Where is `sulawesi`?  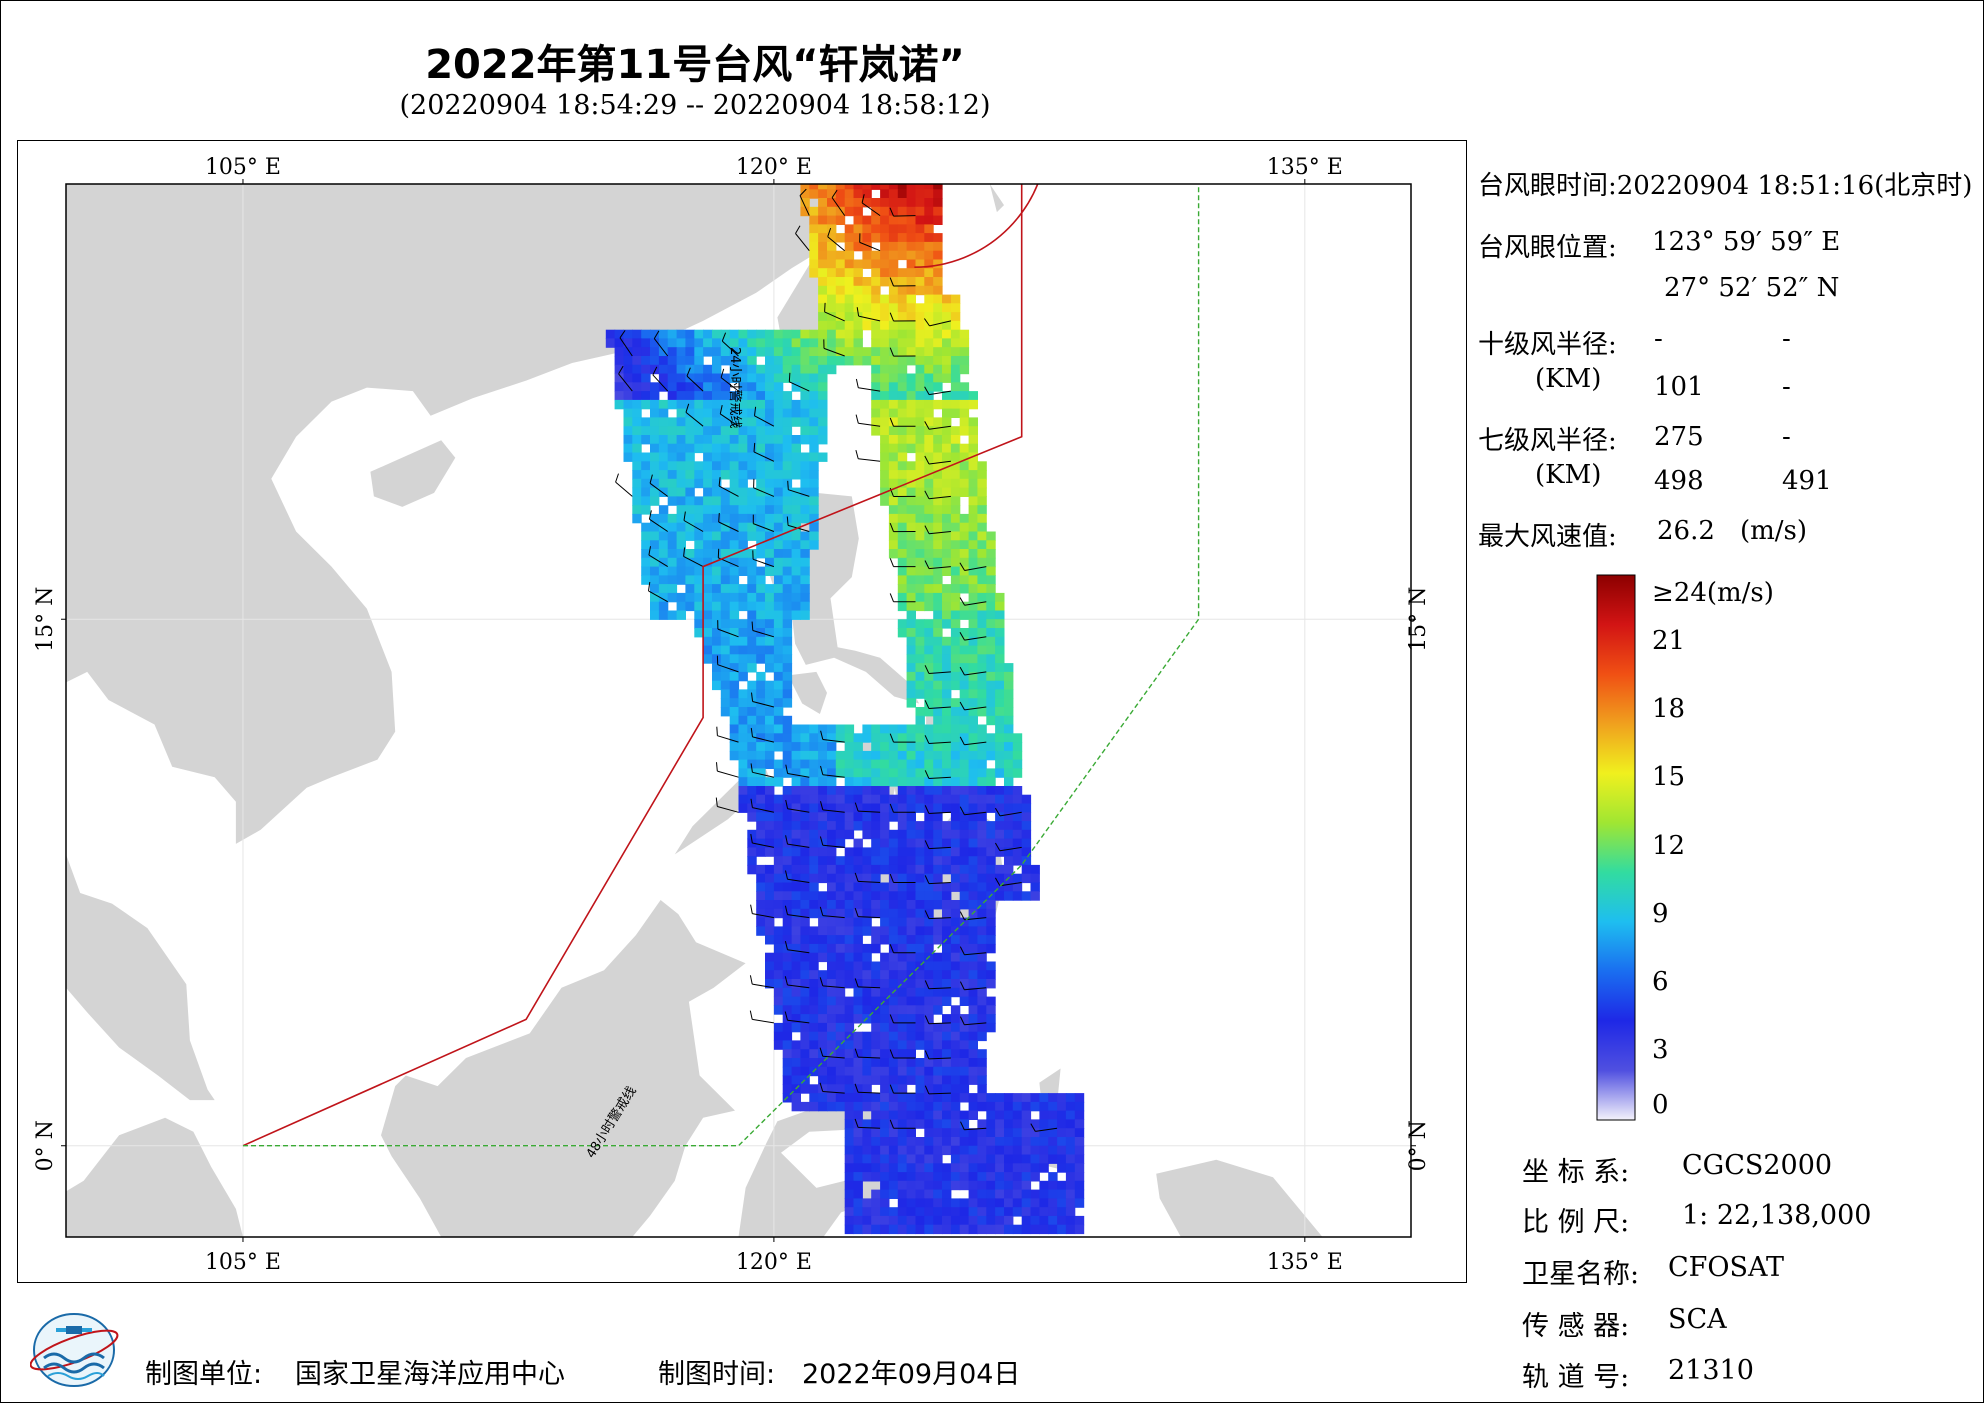
sulawesi is located at coordinates (841, 1165).